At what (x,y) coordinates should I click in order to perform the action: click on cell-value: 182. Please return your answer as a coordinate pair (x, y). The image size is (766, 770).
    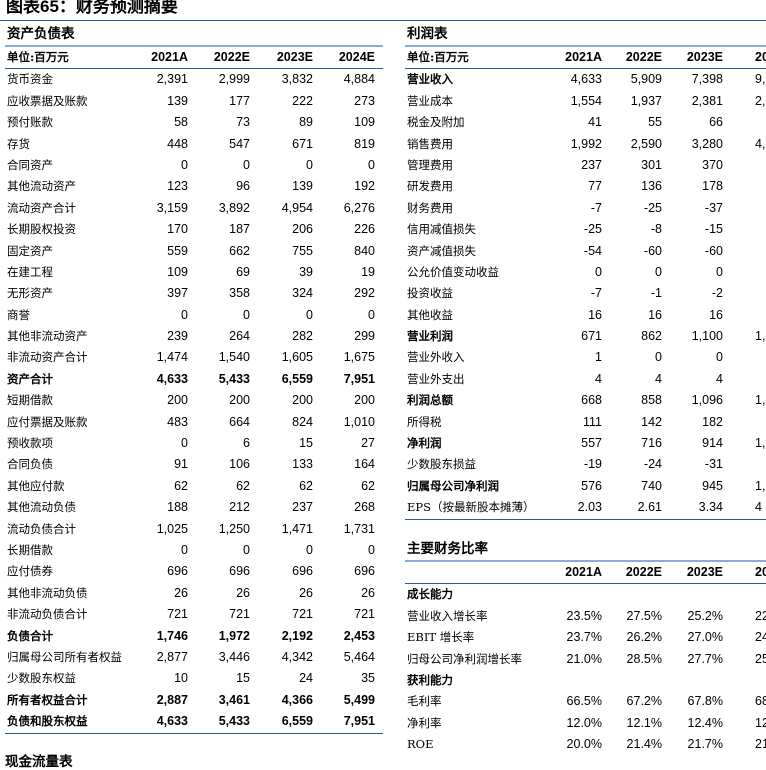
    Looking at the image, I should click on (712, 421).